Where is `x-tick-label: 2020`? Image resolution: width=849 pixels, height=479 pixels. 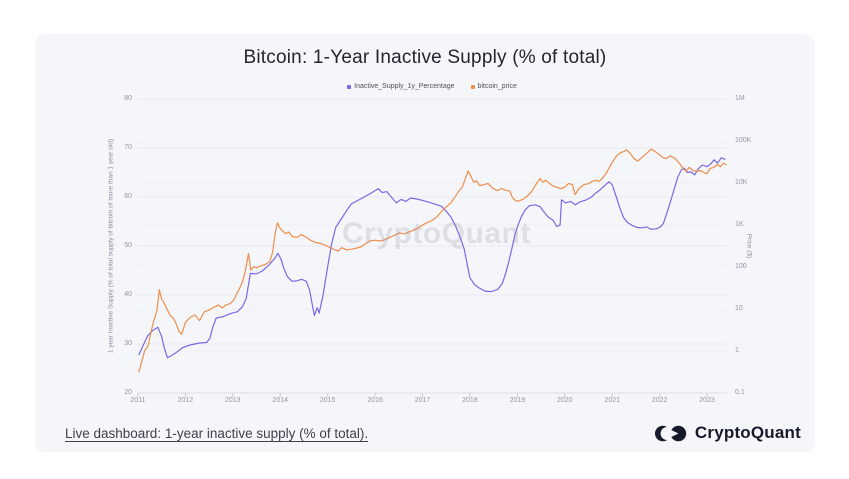 x-tick-label: 2020 is located at coordinates (565, 400).